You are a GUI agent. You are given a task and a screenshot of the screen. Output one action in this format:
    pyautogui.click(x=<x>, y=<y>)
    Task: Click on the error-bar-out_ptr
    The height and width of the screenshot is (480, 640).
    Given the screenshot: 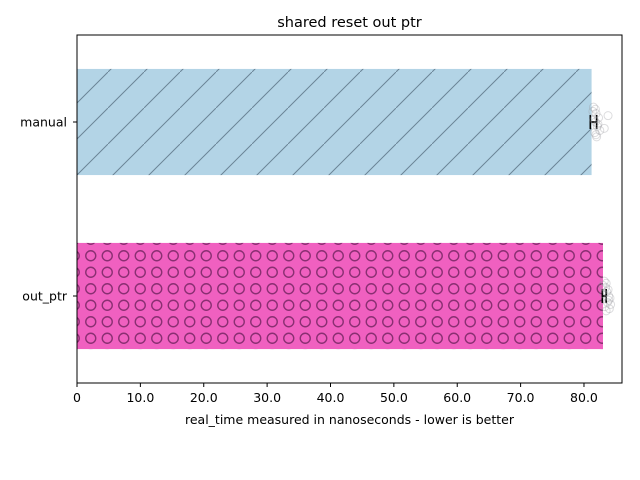 What is the action you would take?
    pyautogui.click(x=604, y=296)
    